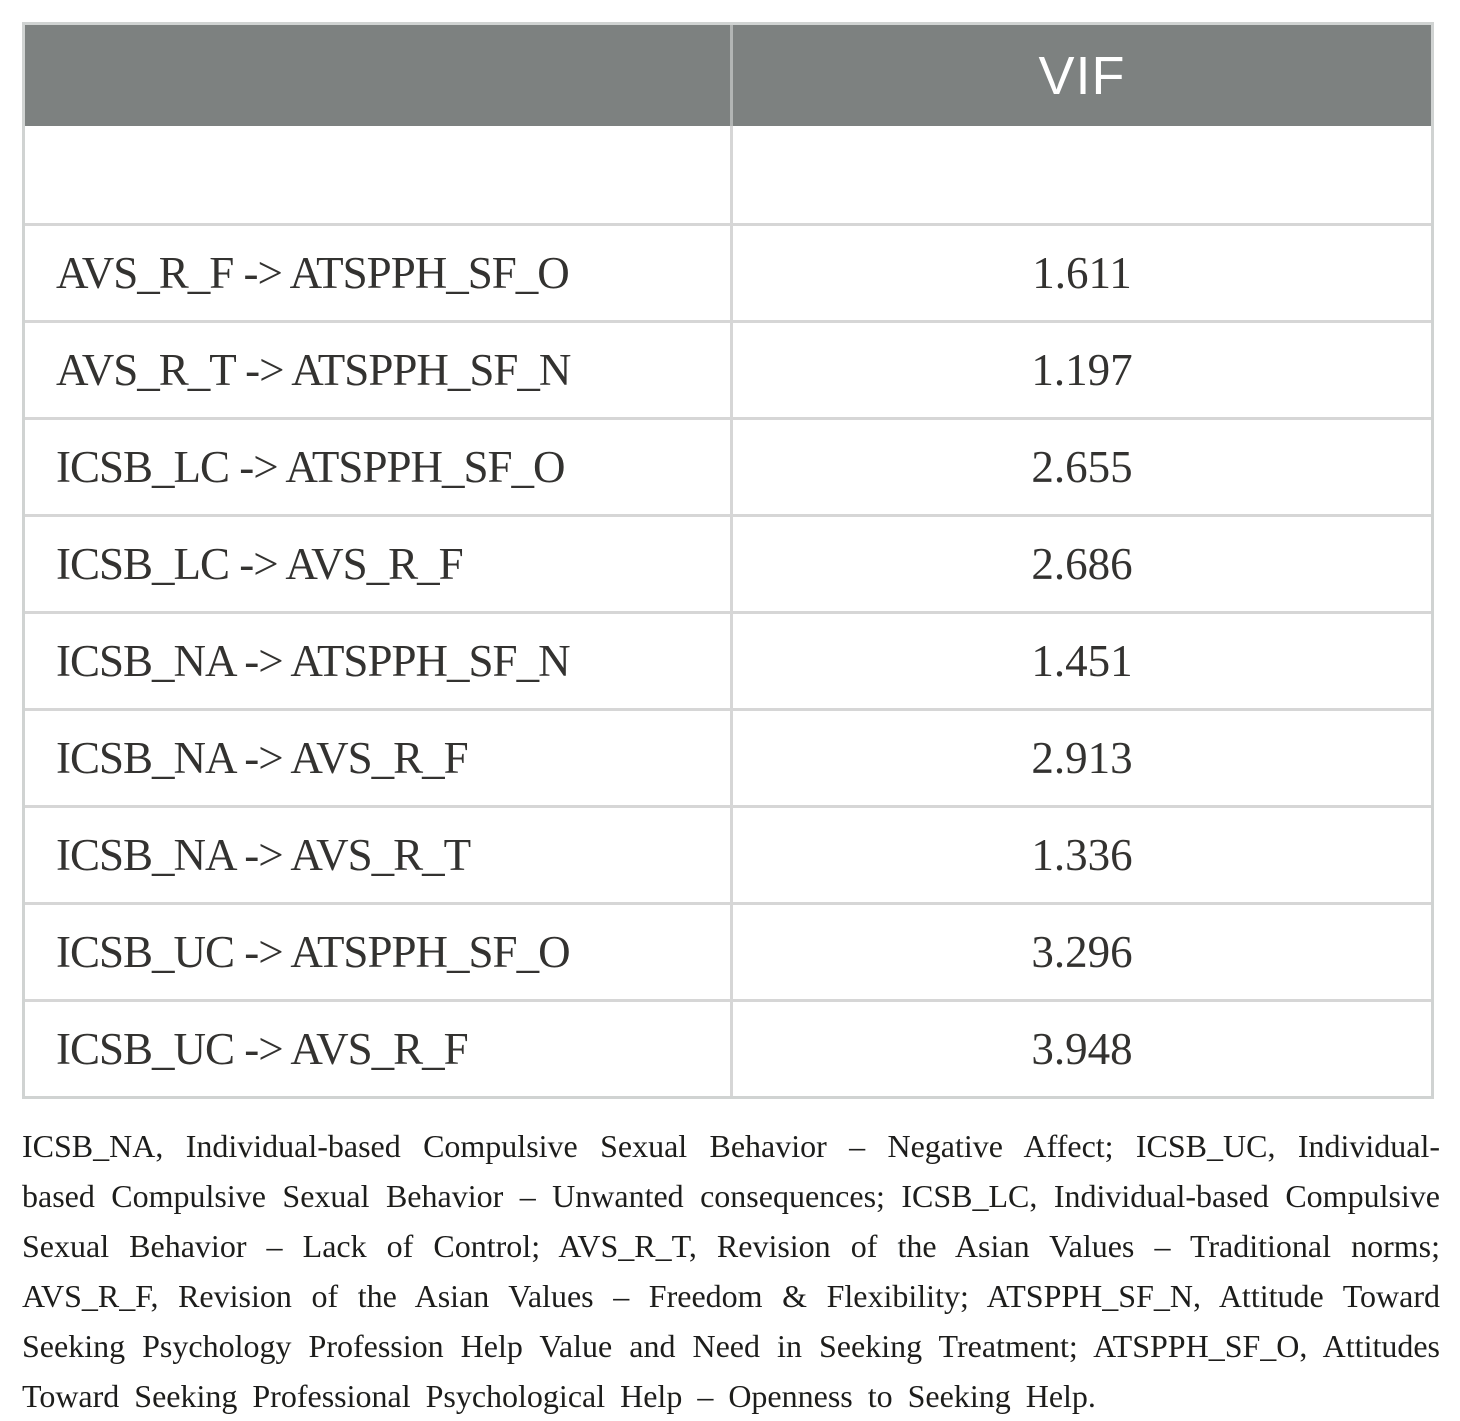 This screenshot has width=1460, height=1421. Describe the element at coordinates (1080, 174) in the screenshot. I see `vif-cell` at that location.